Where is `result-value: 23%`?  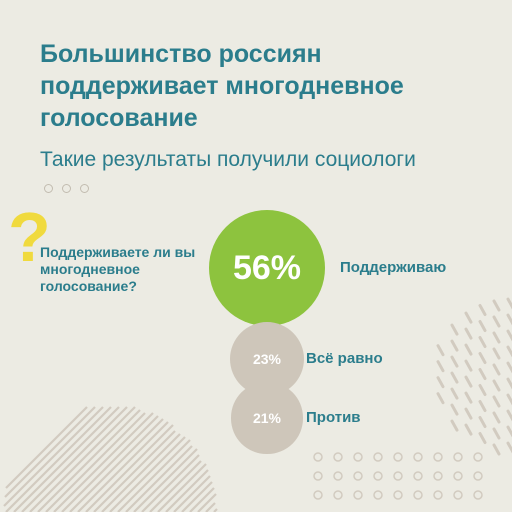
result-value: 23% is located at coordinates (266, 358).